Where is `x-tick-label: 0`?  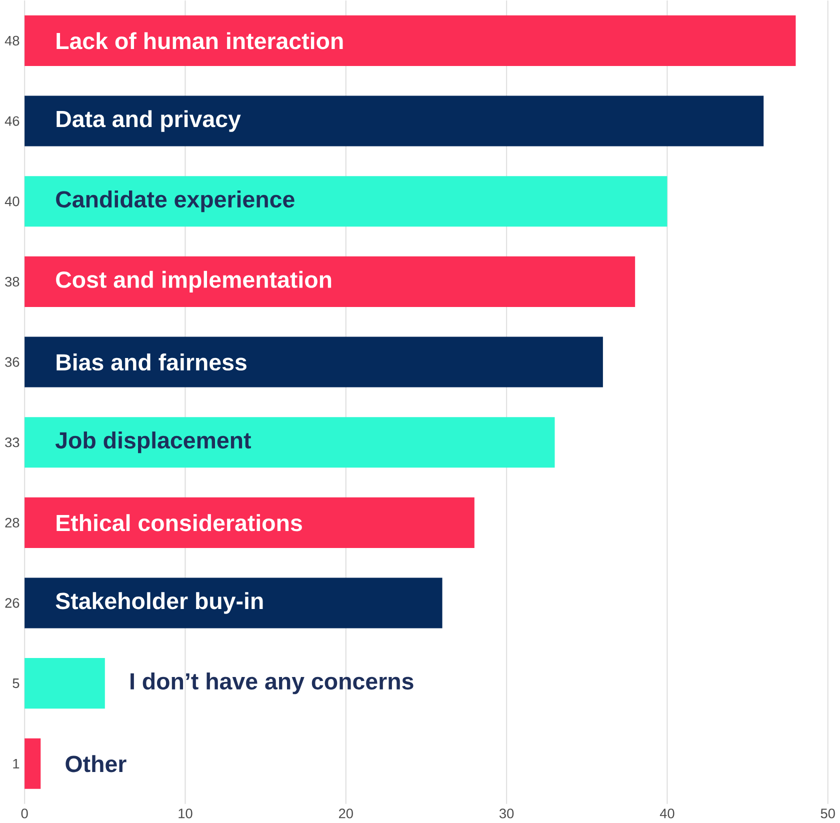 x-tick-label: 0 is located at coordinates (24, 813).